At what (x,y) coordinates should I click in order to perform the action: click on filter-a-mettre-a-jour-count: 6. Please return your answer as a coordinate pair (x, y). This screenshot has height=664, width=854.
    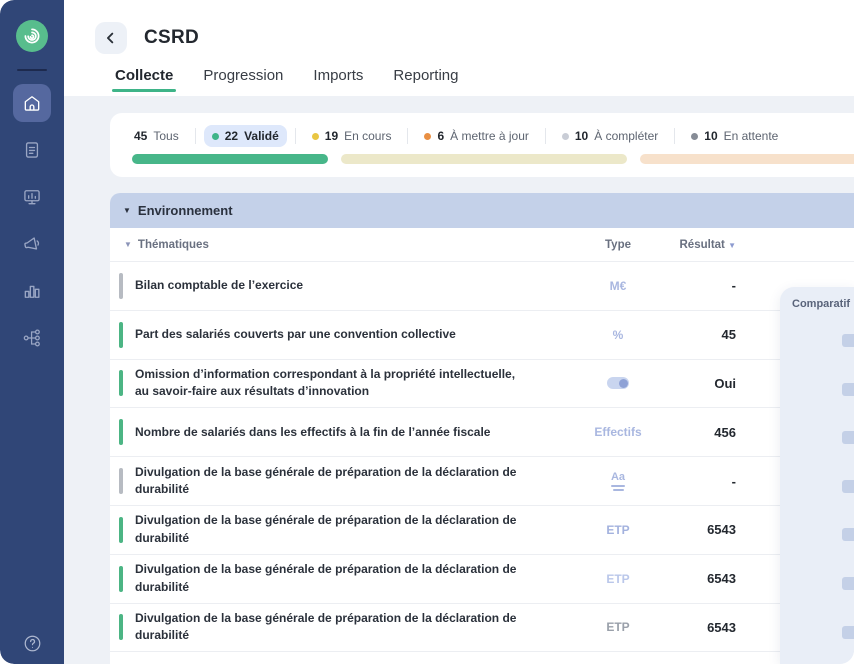
    Looking at the image, I should click on (441, 136).